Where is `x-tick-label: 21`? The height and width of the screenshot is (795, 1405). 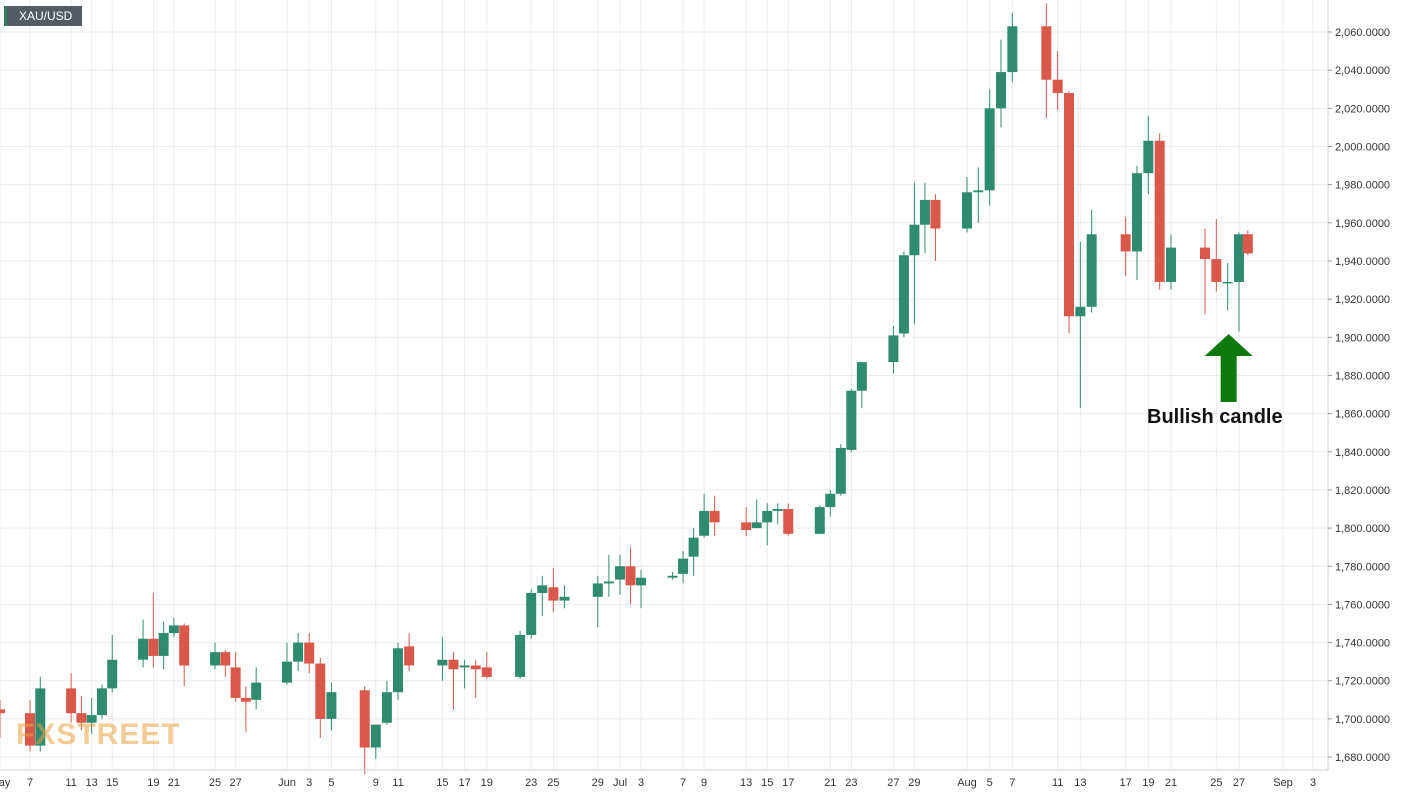 x-tick-label: 21 is located at coordinates (174, 783).